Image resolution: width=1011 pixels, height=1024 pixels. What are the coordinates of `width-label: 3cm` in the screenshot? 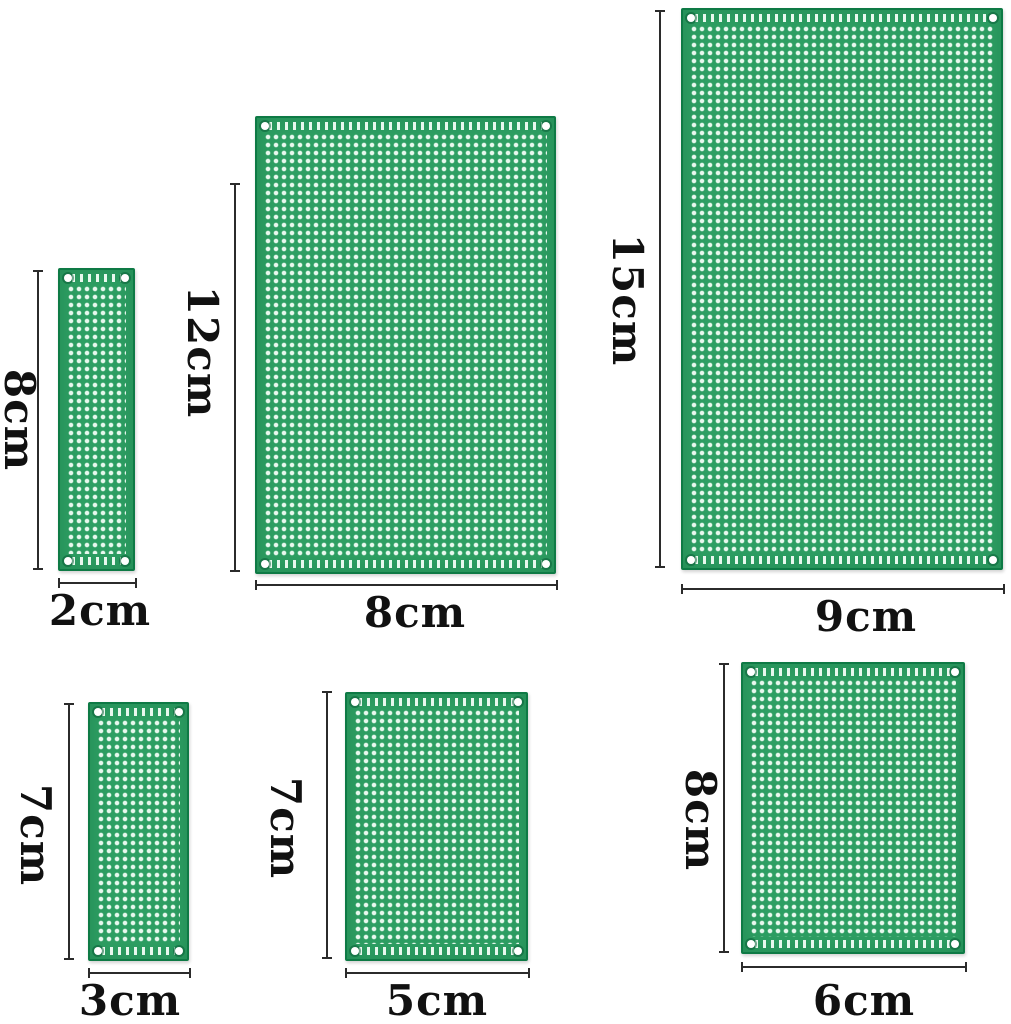 It's located at (130, 999).